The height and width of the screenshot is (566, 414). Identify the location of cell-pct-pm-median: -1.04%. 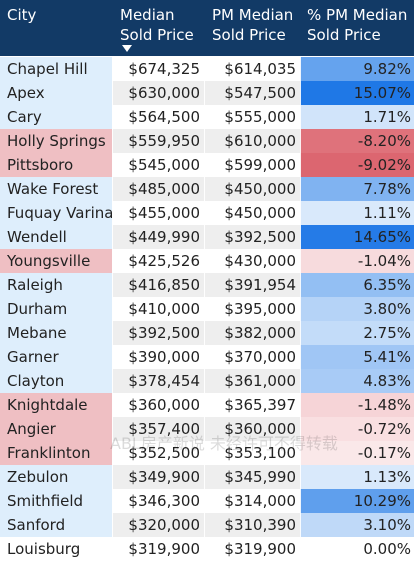
(357, 261).